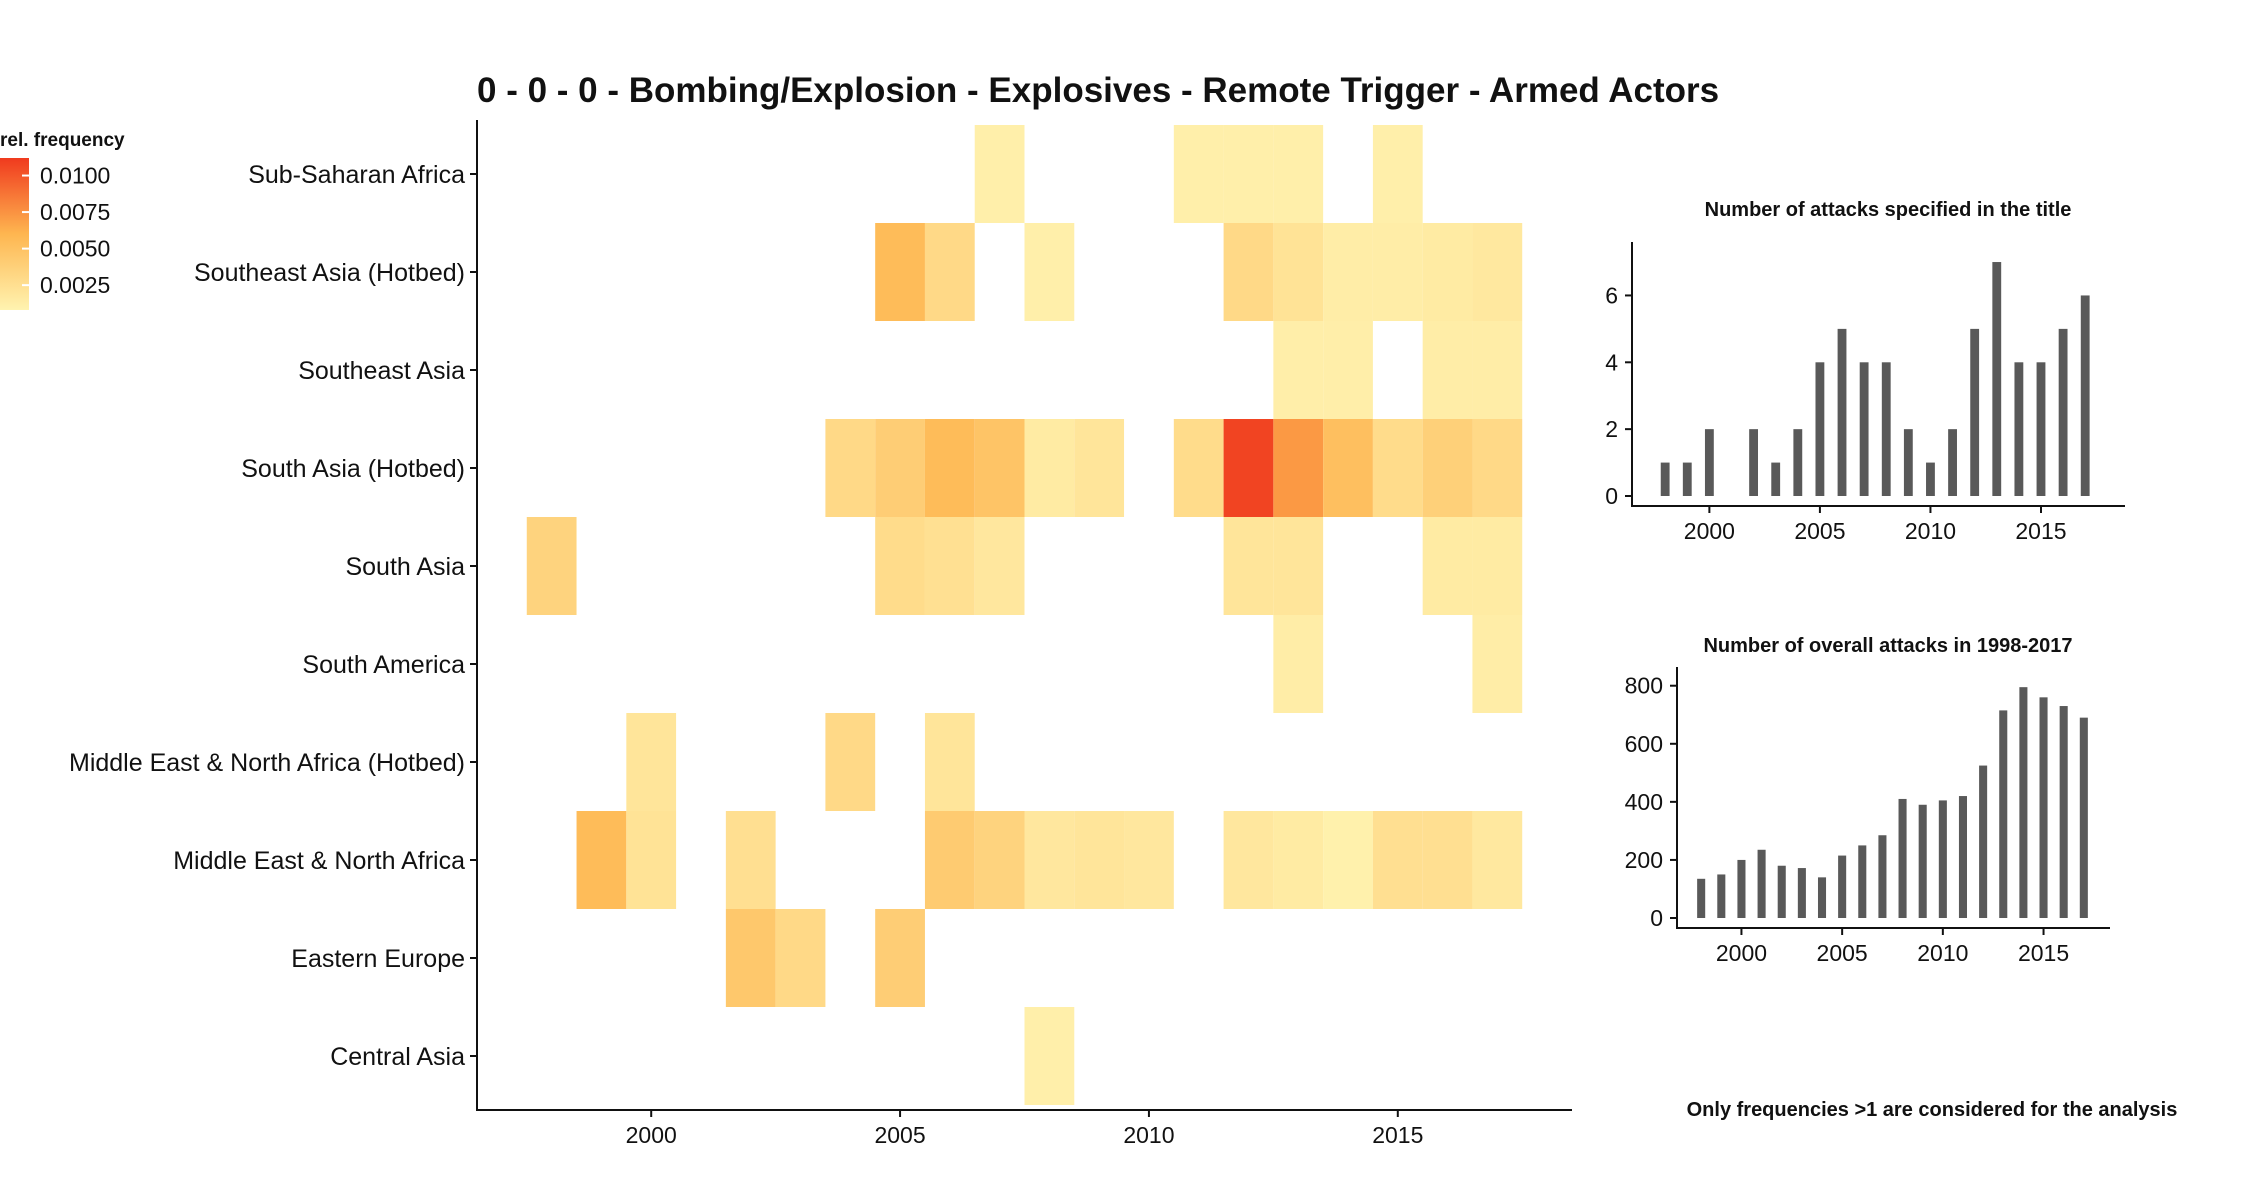 The height and width of the screenshot is (1200, 2250). Describe the element at coordinates (1644, 744) in the screenshot. I see `bar2-y-tick-label: 600` at that location.